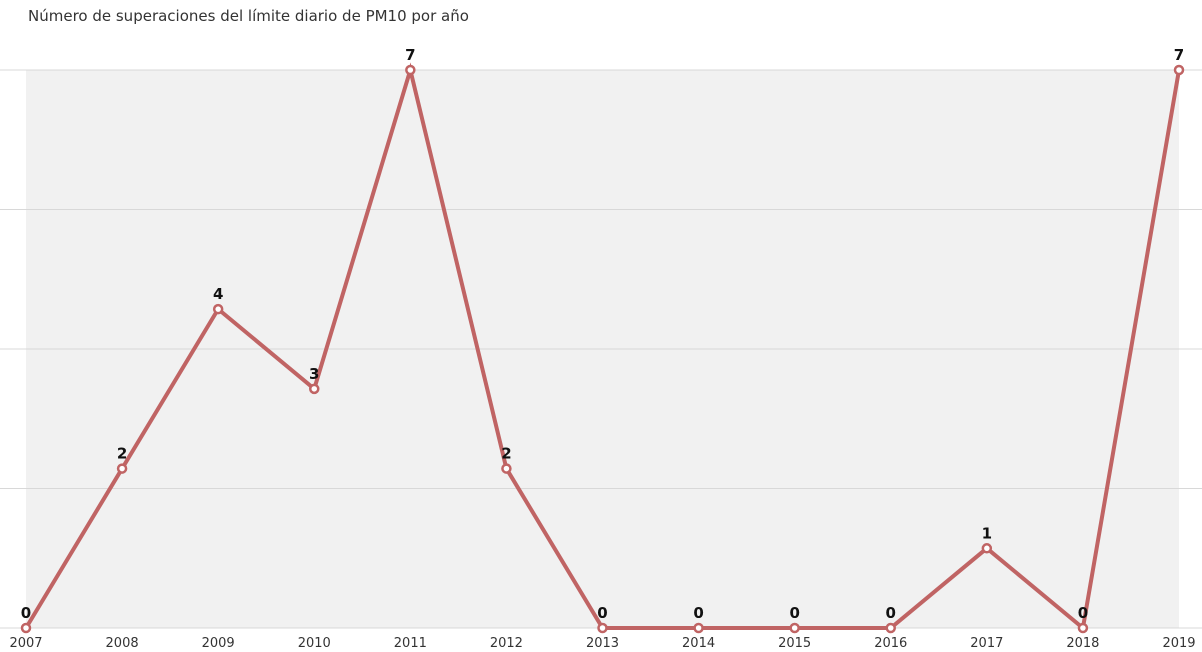 Image resolution: width=1202 pixels, height=652 pixels. What do you see at coordinates (25, 643) in the screenshot?
I see `x-tick-label: 2007` at bounding box center [25, 643].